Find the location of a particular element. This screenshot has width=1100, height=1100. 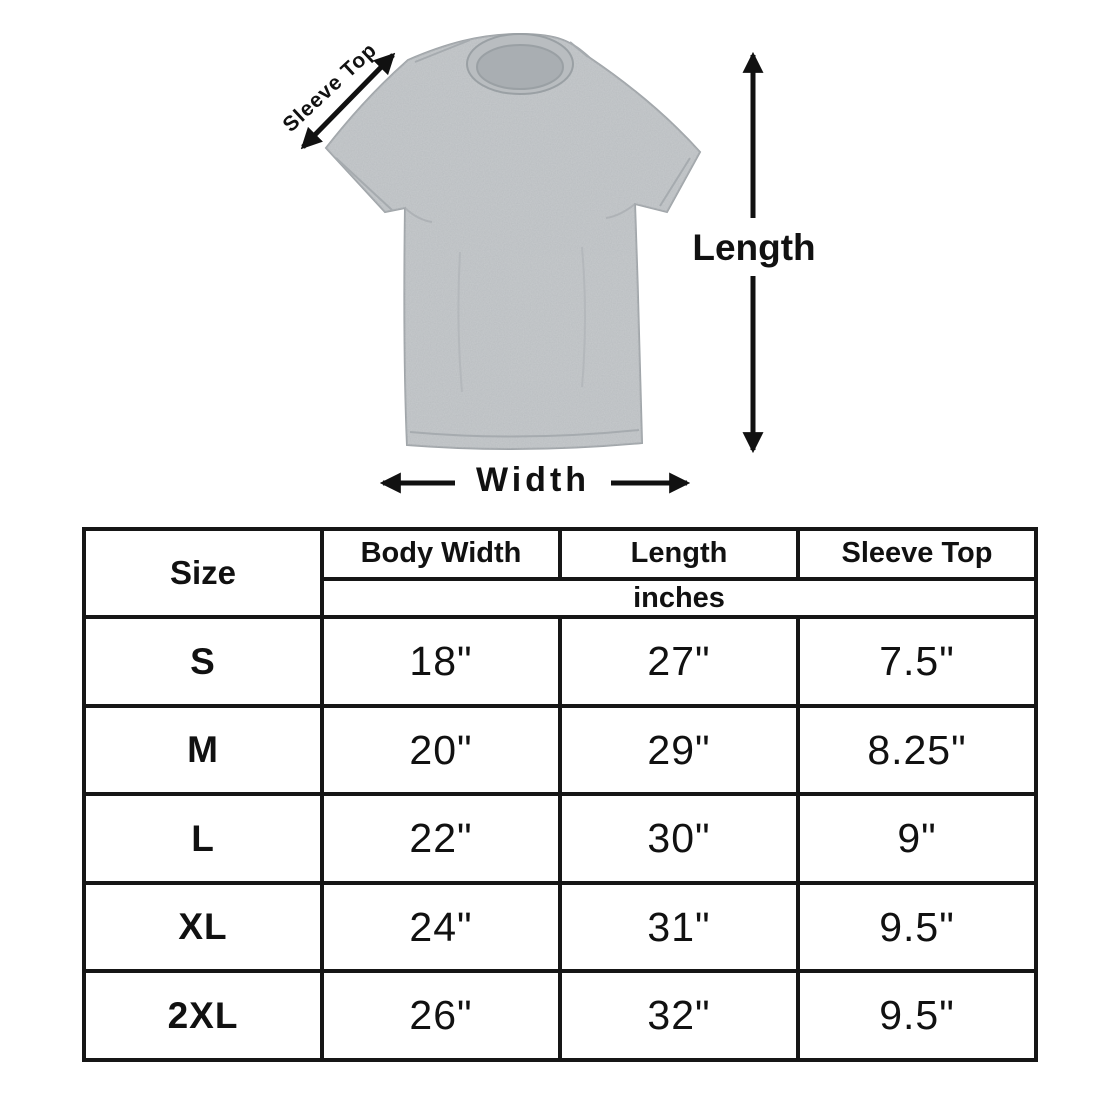

body-width-cell: 24" is located at coordinates (441, 927).